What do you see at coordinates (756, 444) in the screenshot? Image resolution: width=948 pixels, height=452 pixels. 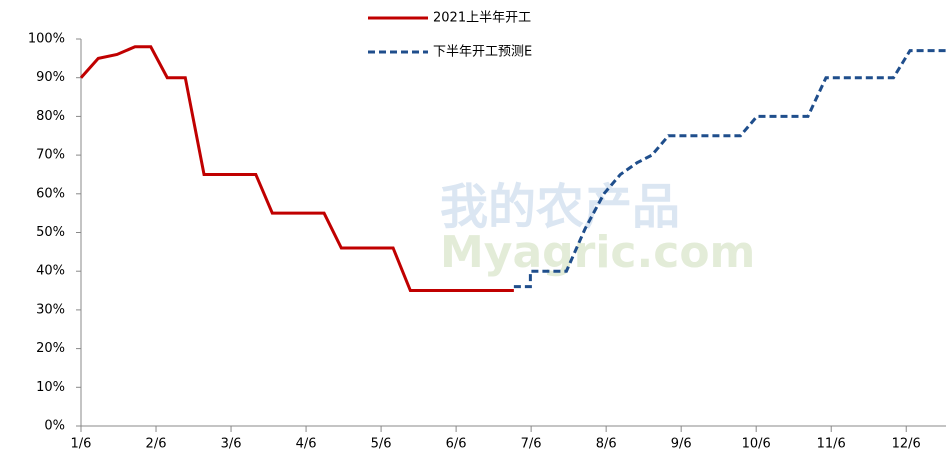 I see `x-tick-label: 10/6` at bounding box center [756, 444].